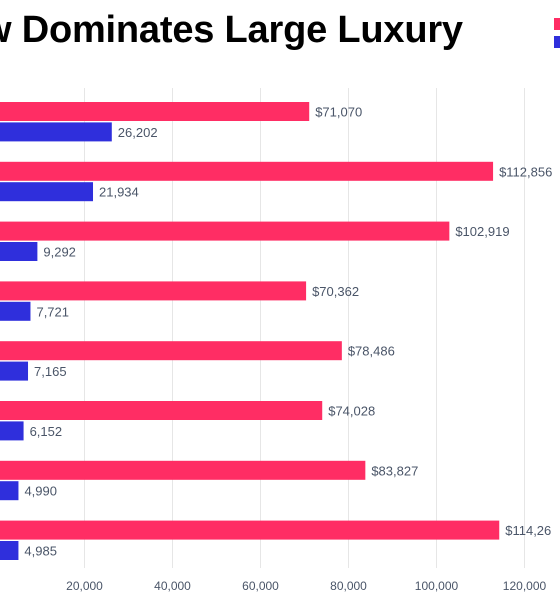 The height and width of the screenshot is (600, 560). I want to click on data-label-series-2-row-7: 4,990, so click(40, 491).